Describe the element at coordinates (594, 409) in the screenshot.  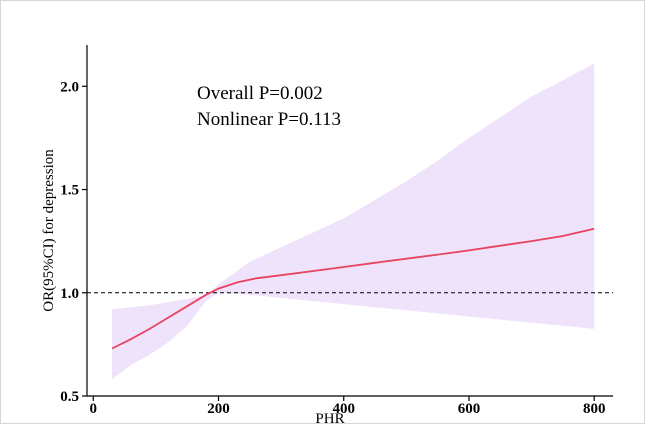
I see `x-tick-label: 800` at that location.